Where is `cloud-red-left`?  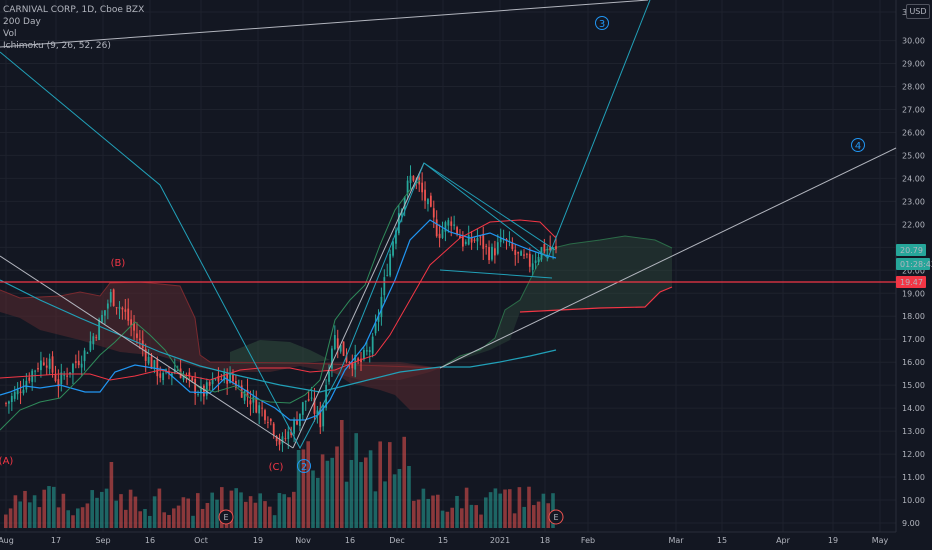
cloud-red-left is located at coordinates (220, 331).